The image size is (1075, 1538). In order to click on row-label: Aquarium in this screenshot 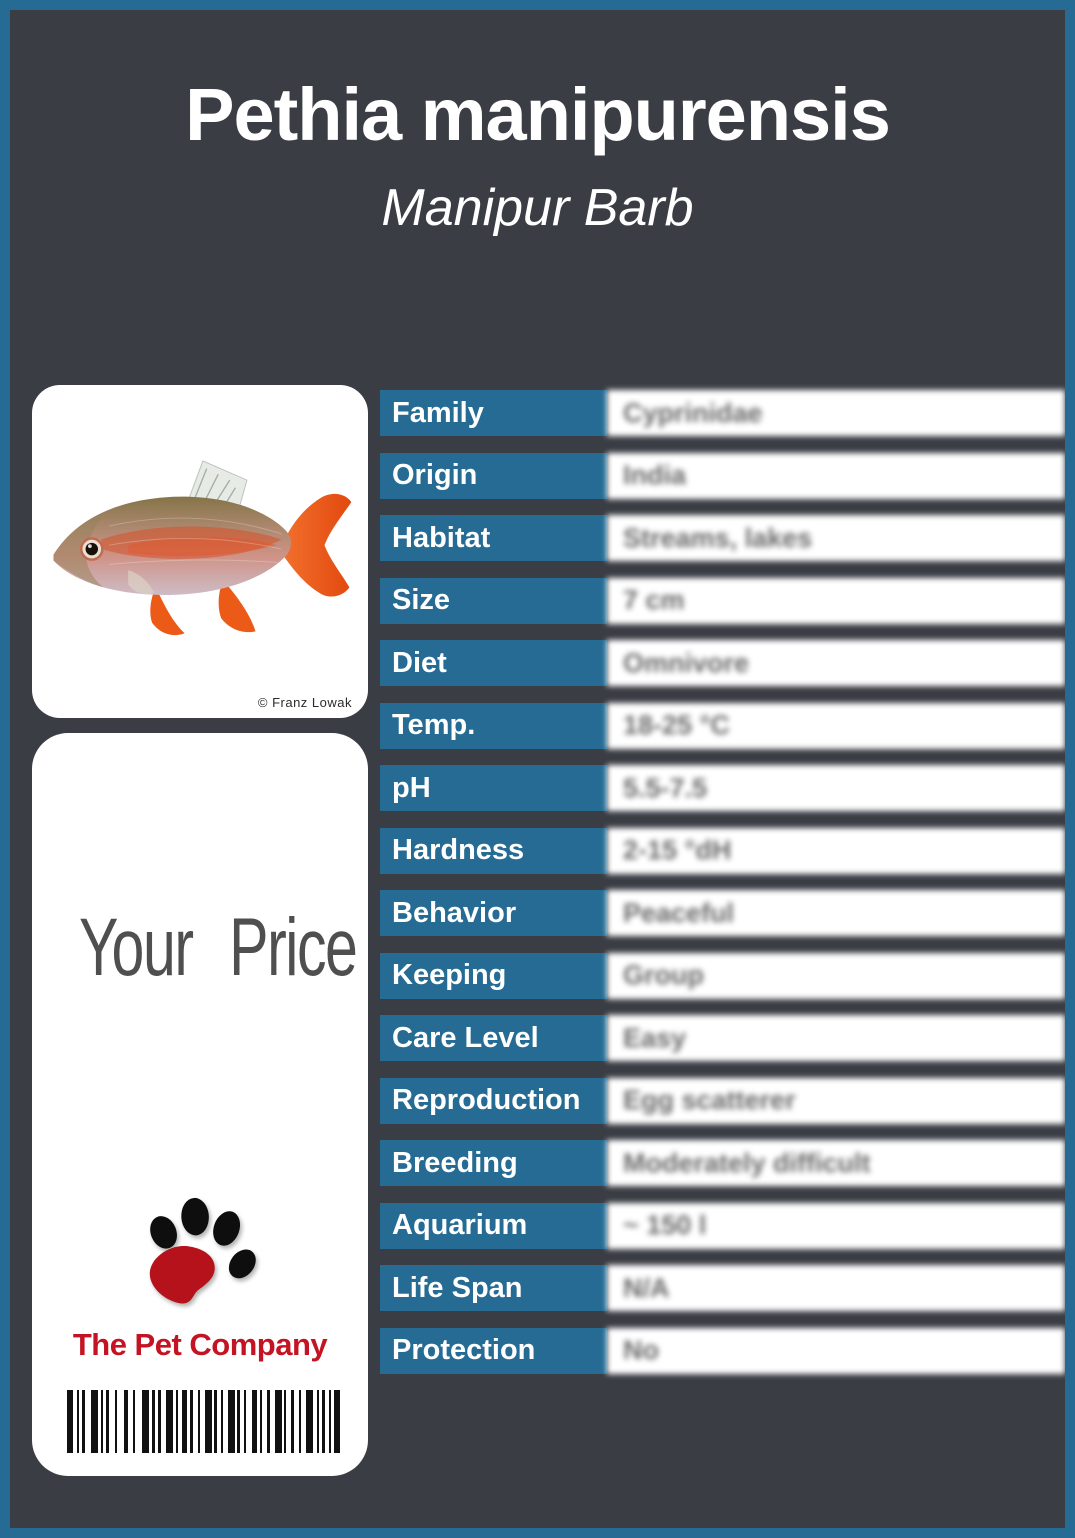, I will do `click(493, 1225)`.